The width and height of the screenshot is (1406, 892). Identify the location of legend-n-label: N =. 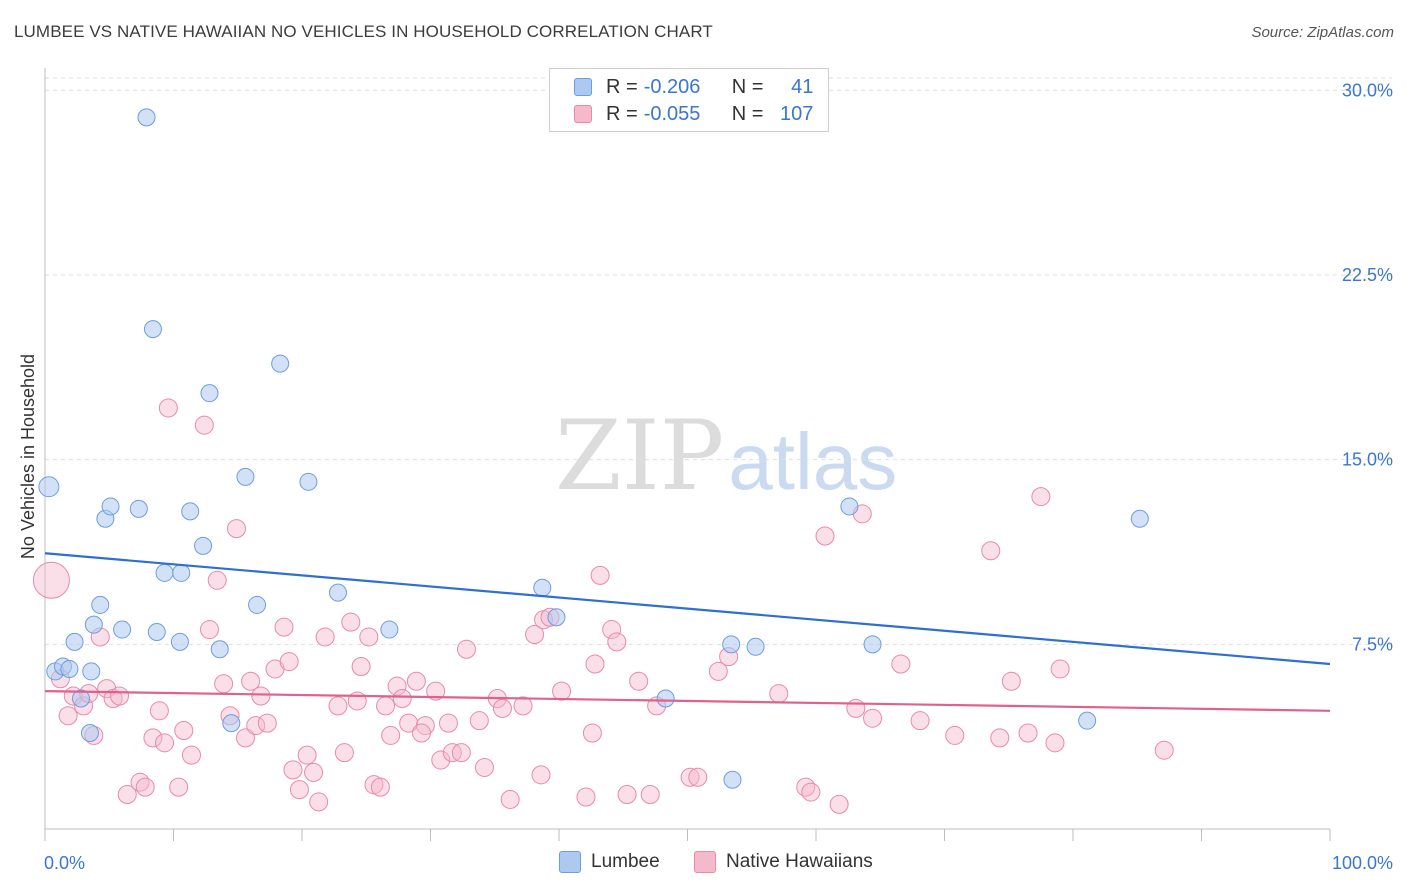
(747, 86).